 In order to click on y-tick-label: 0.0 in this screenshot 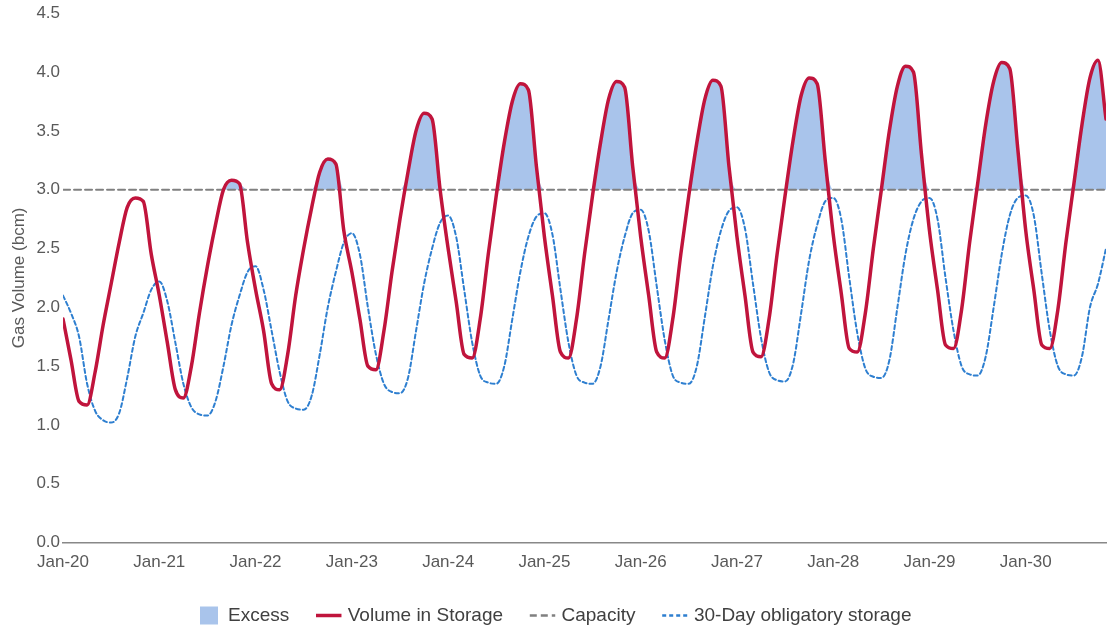, I will do `click(48, 542)`.